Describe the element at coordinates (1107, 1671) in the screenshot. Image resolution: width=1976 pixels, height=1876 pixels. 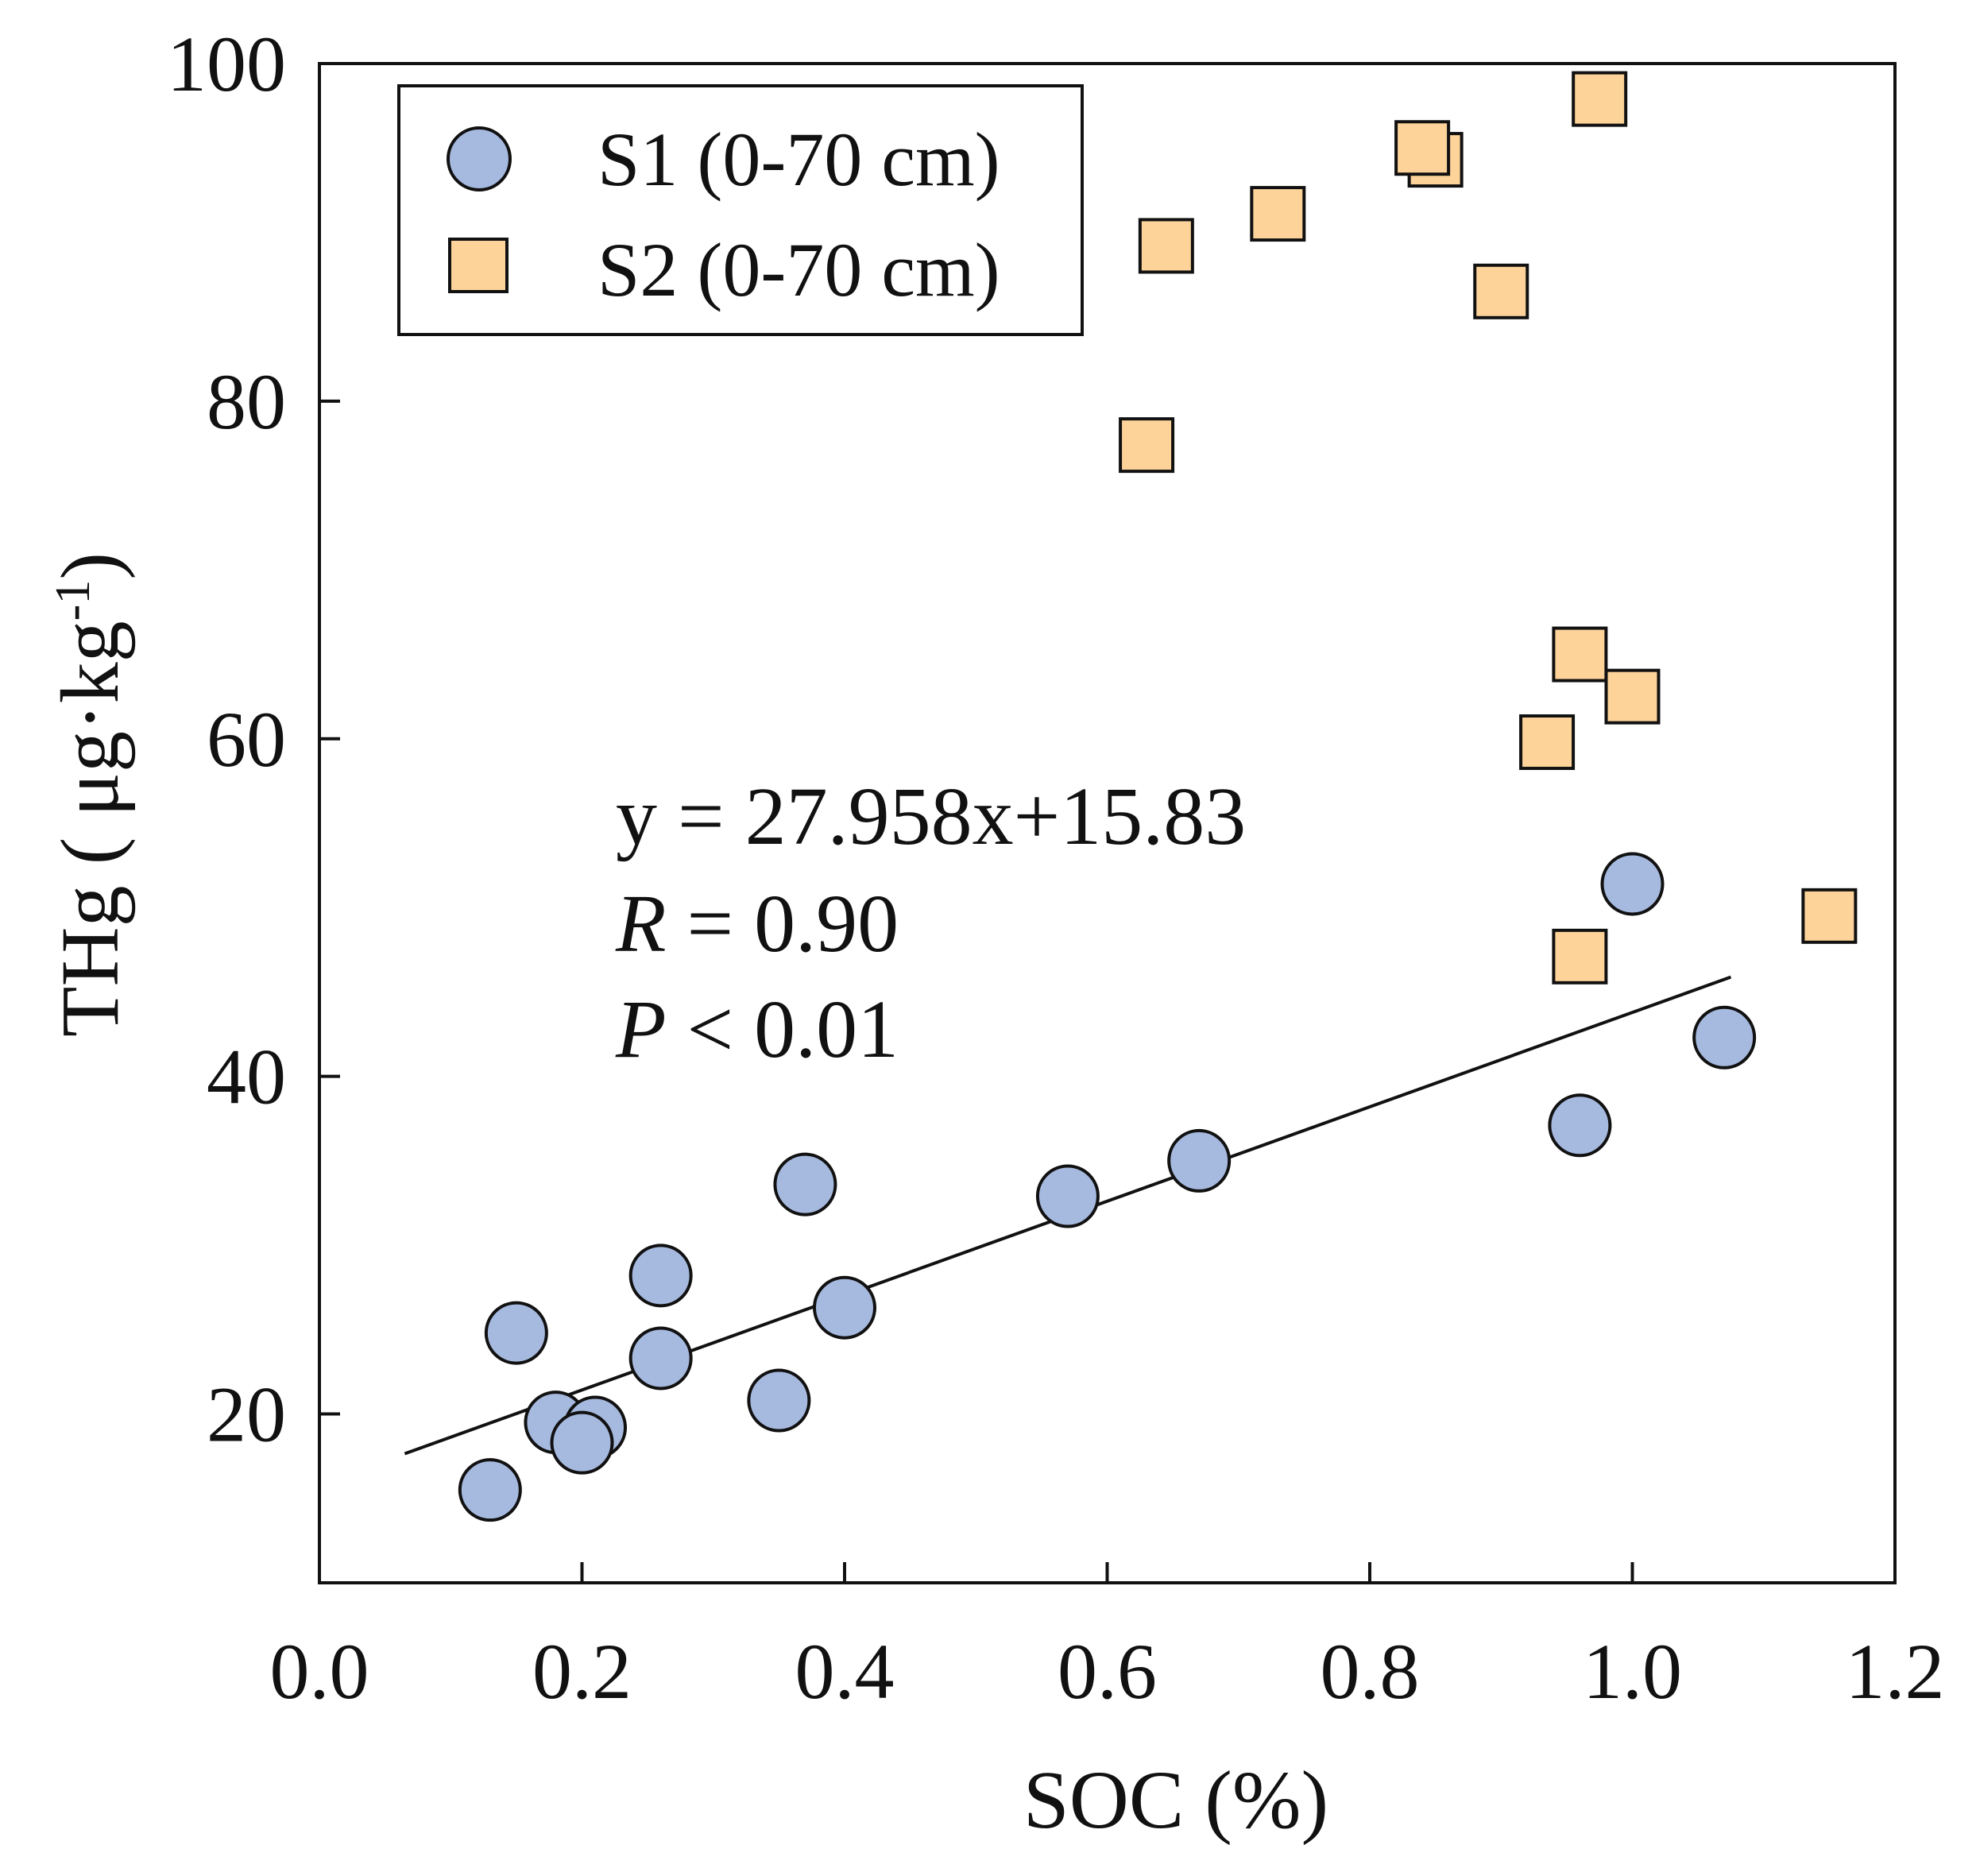
I see `x-tick-label: 0.6` at that location.